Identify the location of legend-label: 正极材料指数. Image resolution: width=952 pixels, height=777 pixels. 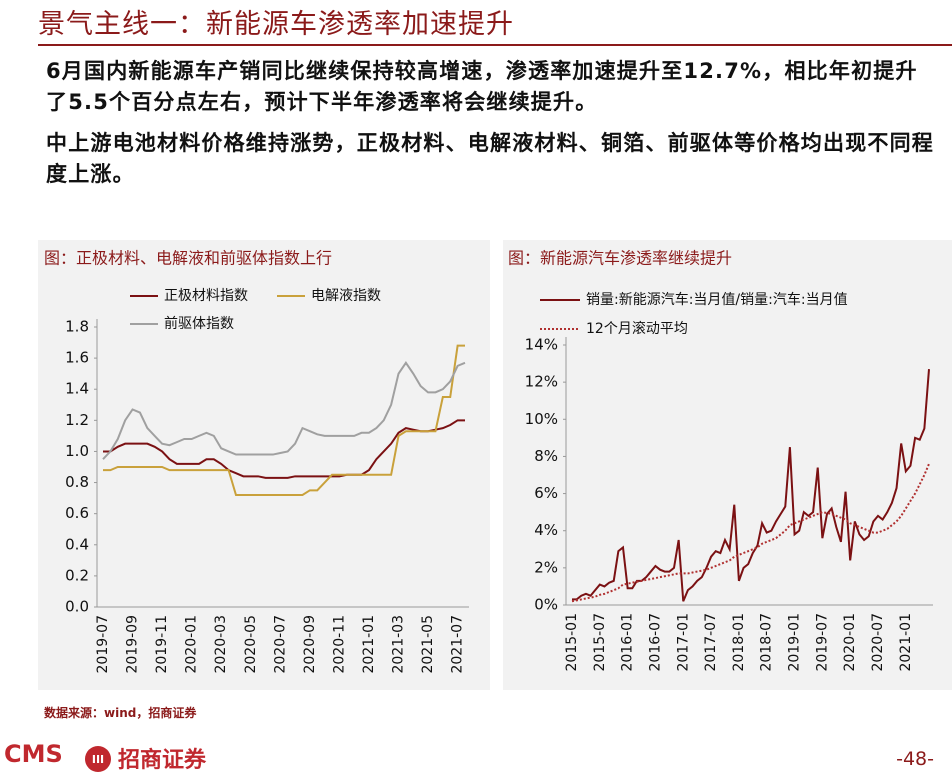
(206, 296).